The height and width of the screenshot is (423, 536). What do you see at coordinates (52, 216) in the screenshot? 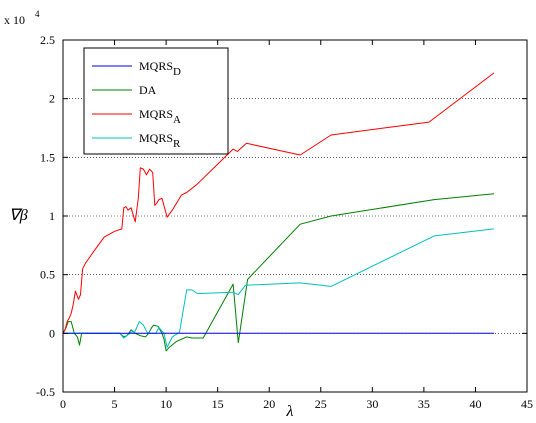
I see `y-tick-label: 1` at bounding box center [52, 216].